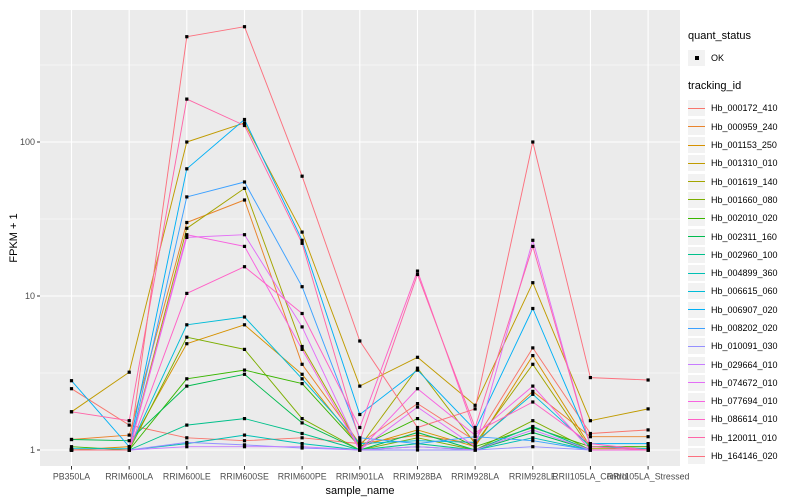 The height and width of the screenshot is (500, 800). What do you see at coordinates (129, 477) in the screenshot?
I see `x-tick-label-RRIM600LA: RRIM600LA` at bounding box center [129, 477].